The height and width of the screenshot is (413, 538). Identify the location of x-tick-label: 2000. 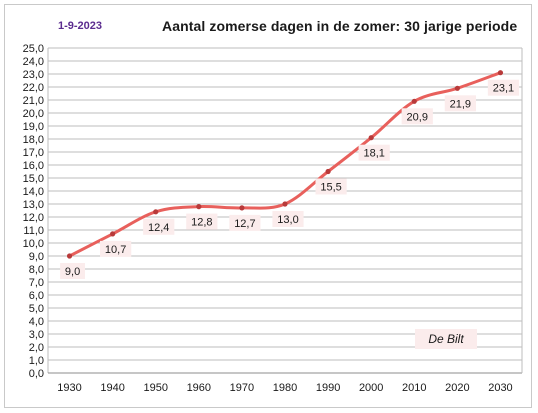
(371, 388).